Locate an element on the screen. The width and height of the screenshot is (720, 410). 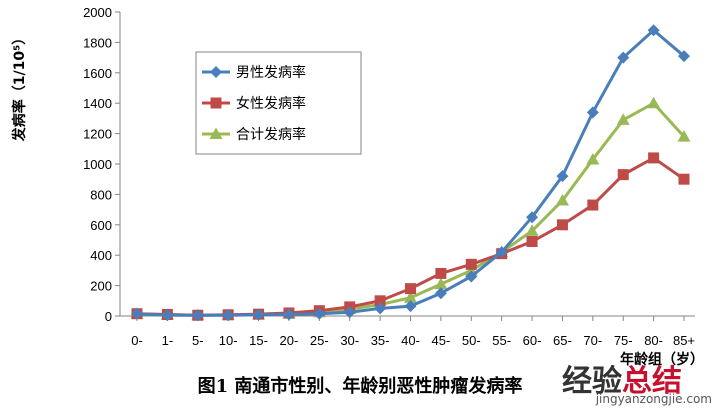
legend-item: 合计发病率 is located at coordinates (254, 134).